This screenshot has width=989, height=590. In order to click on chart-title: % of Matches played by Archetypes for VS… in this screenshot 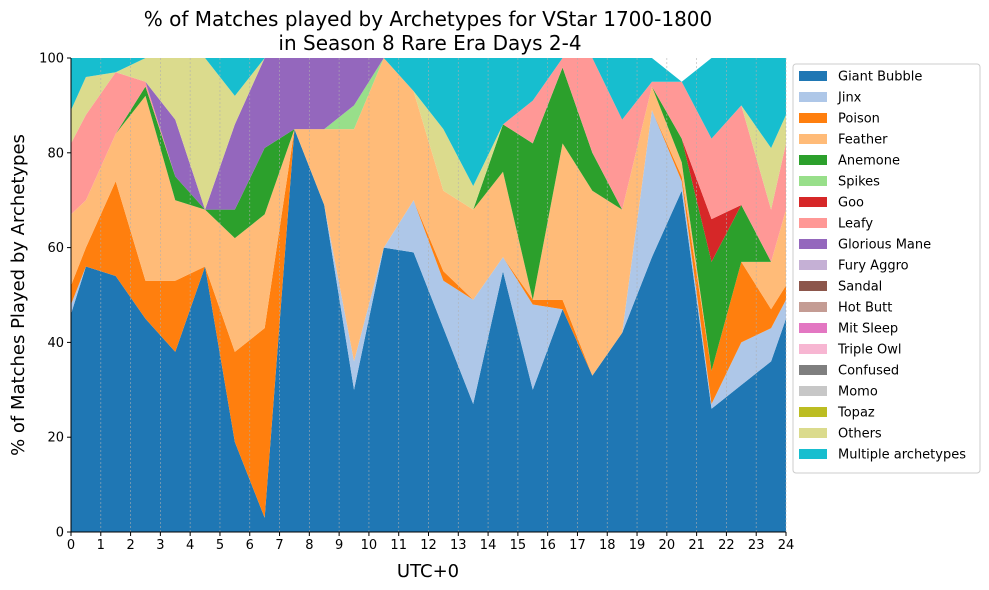, I will do `click(428, 31)`.